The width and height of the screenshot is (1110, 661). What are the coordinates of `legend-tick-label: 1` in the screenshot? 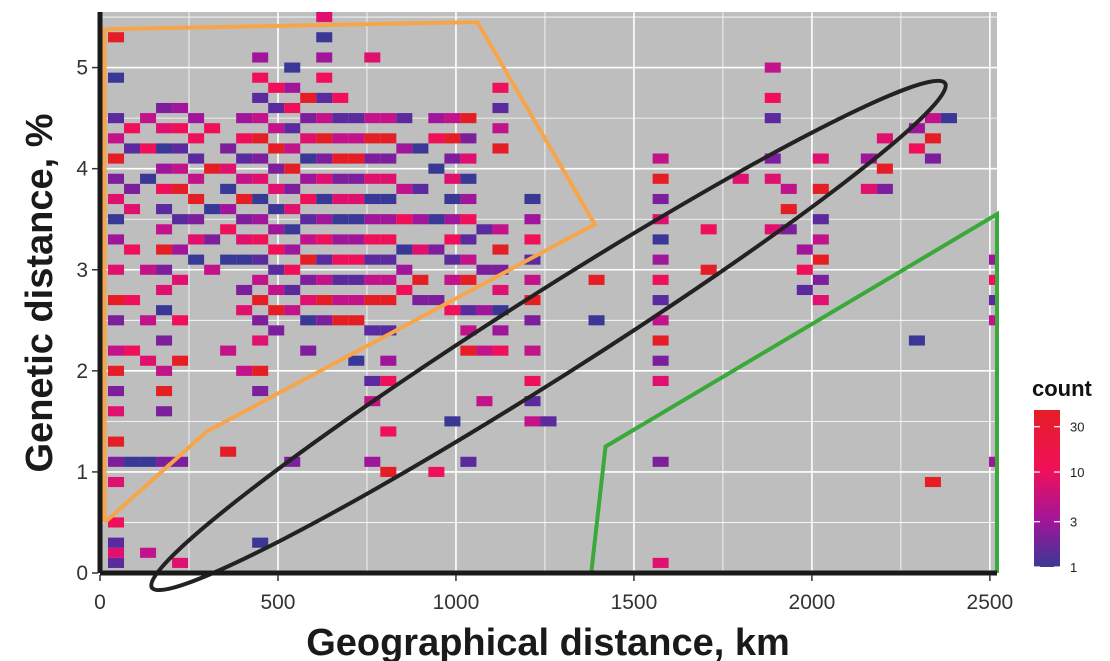 It's located at (1073, 567).